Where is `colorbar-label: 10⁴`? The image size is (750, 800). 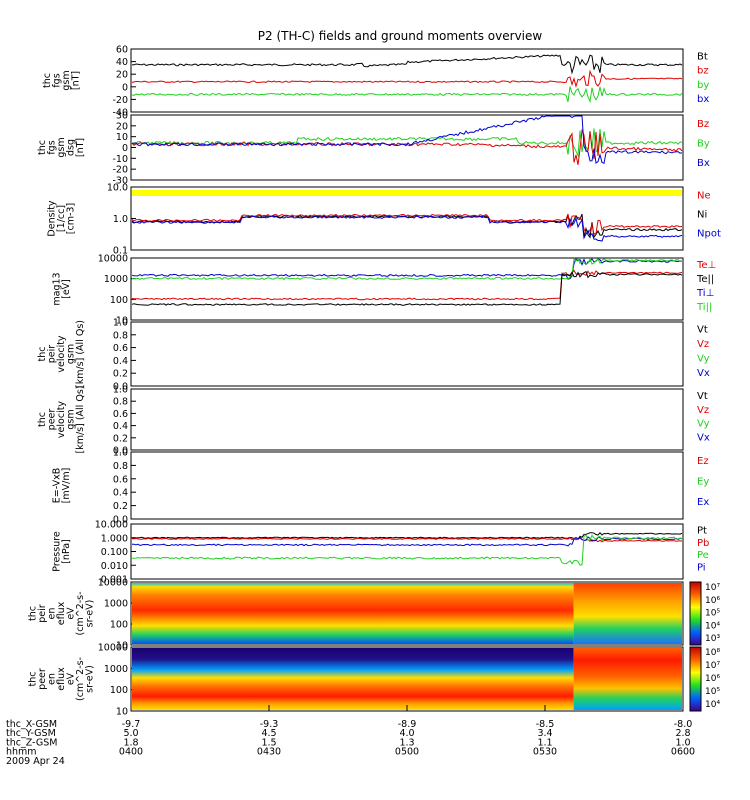
colorbar-label: 10⁴ is located at coordinates (712, 705).